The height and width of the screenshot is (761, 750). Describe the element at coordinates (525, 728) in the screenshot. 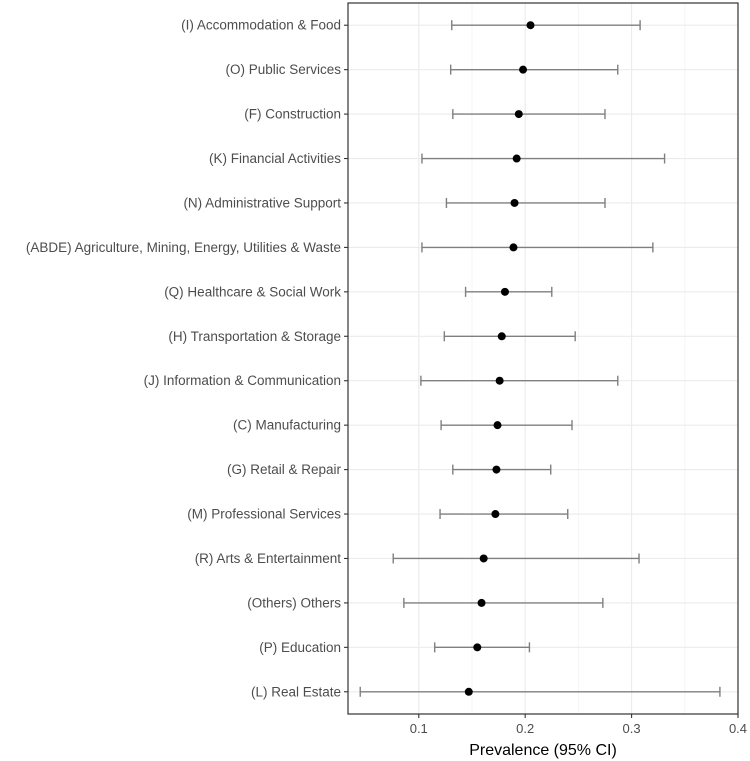

I see `x-tick-label: 0.2` at that location.